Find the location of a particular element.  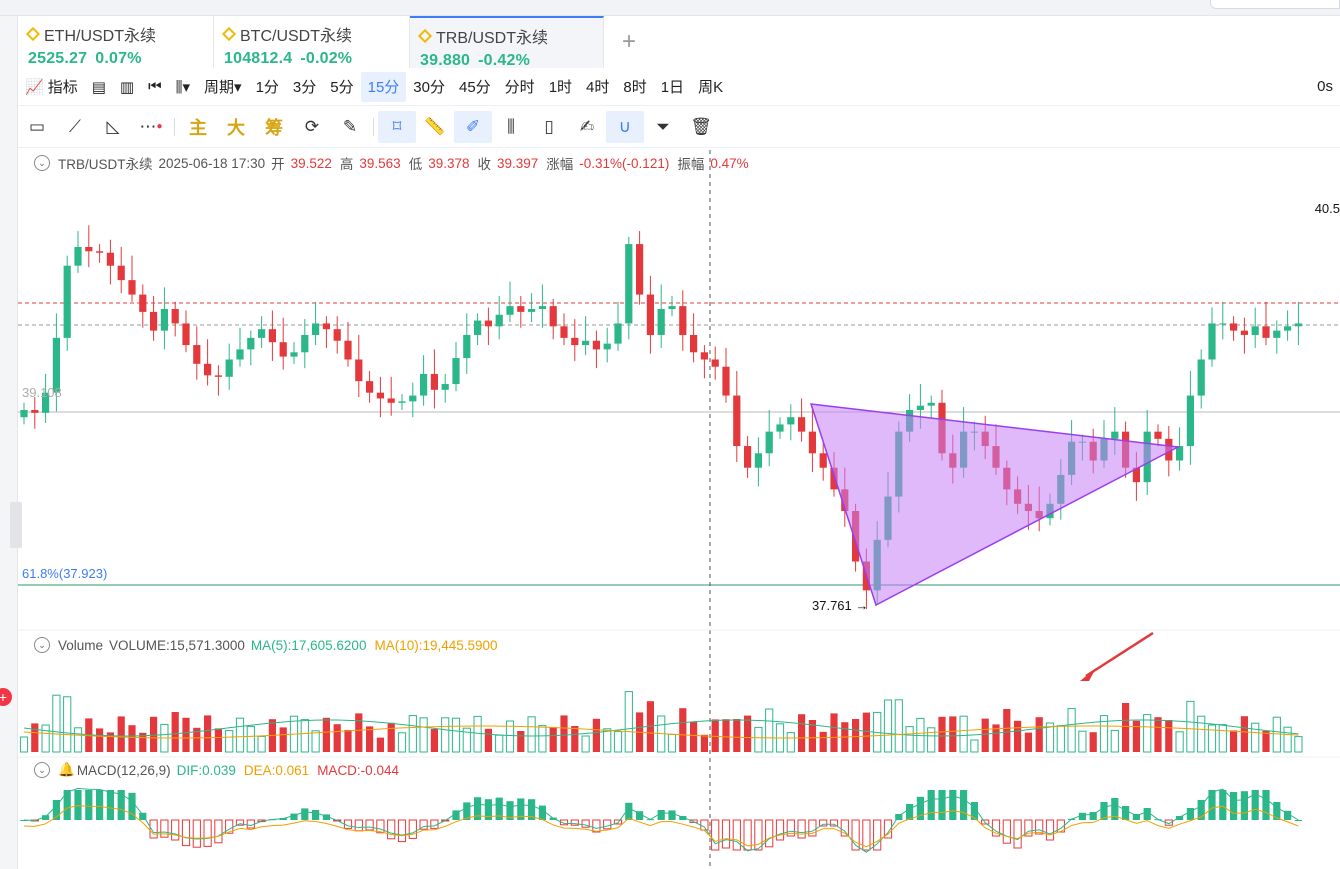

tab-eth: ETH/USDT永续 2525.27 0.07% is located at coordinates (116, 42).